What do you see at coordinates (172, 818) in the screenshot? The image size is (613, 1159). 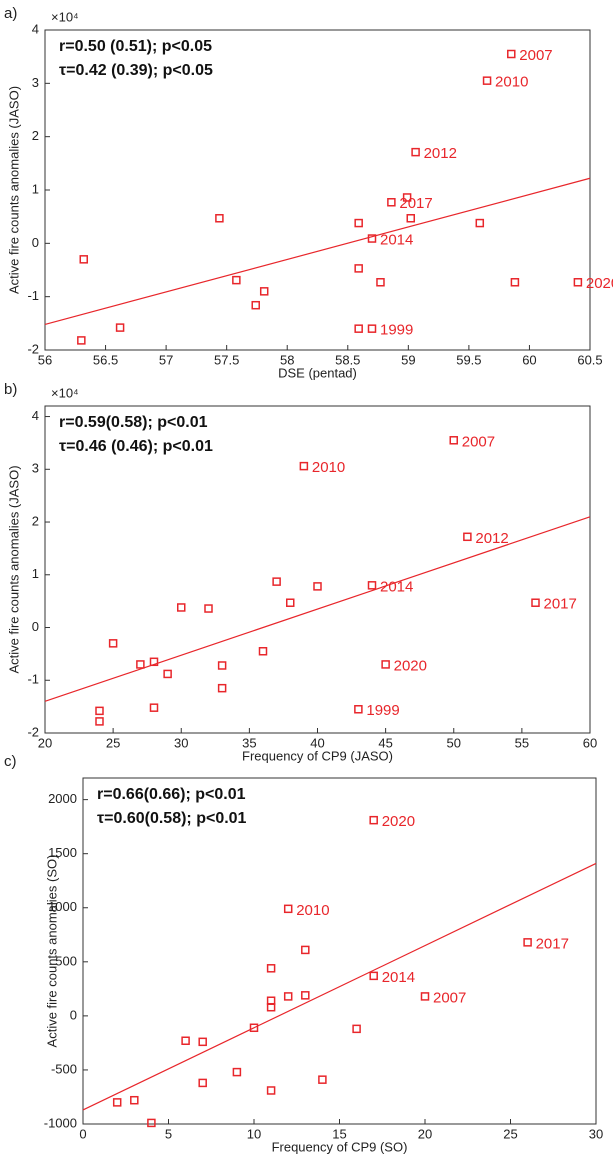 I see `stat-text: τ=0.60(0.58); p<0.01` at bounding box center [172, 818].